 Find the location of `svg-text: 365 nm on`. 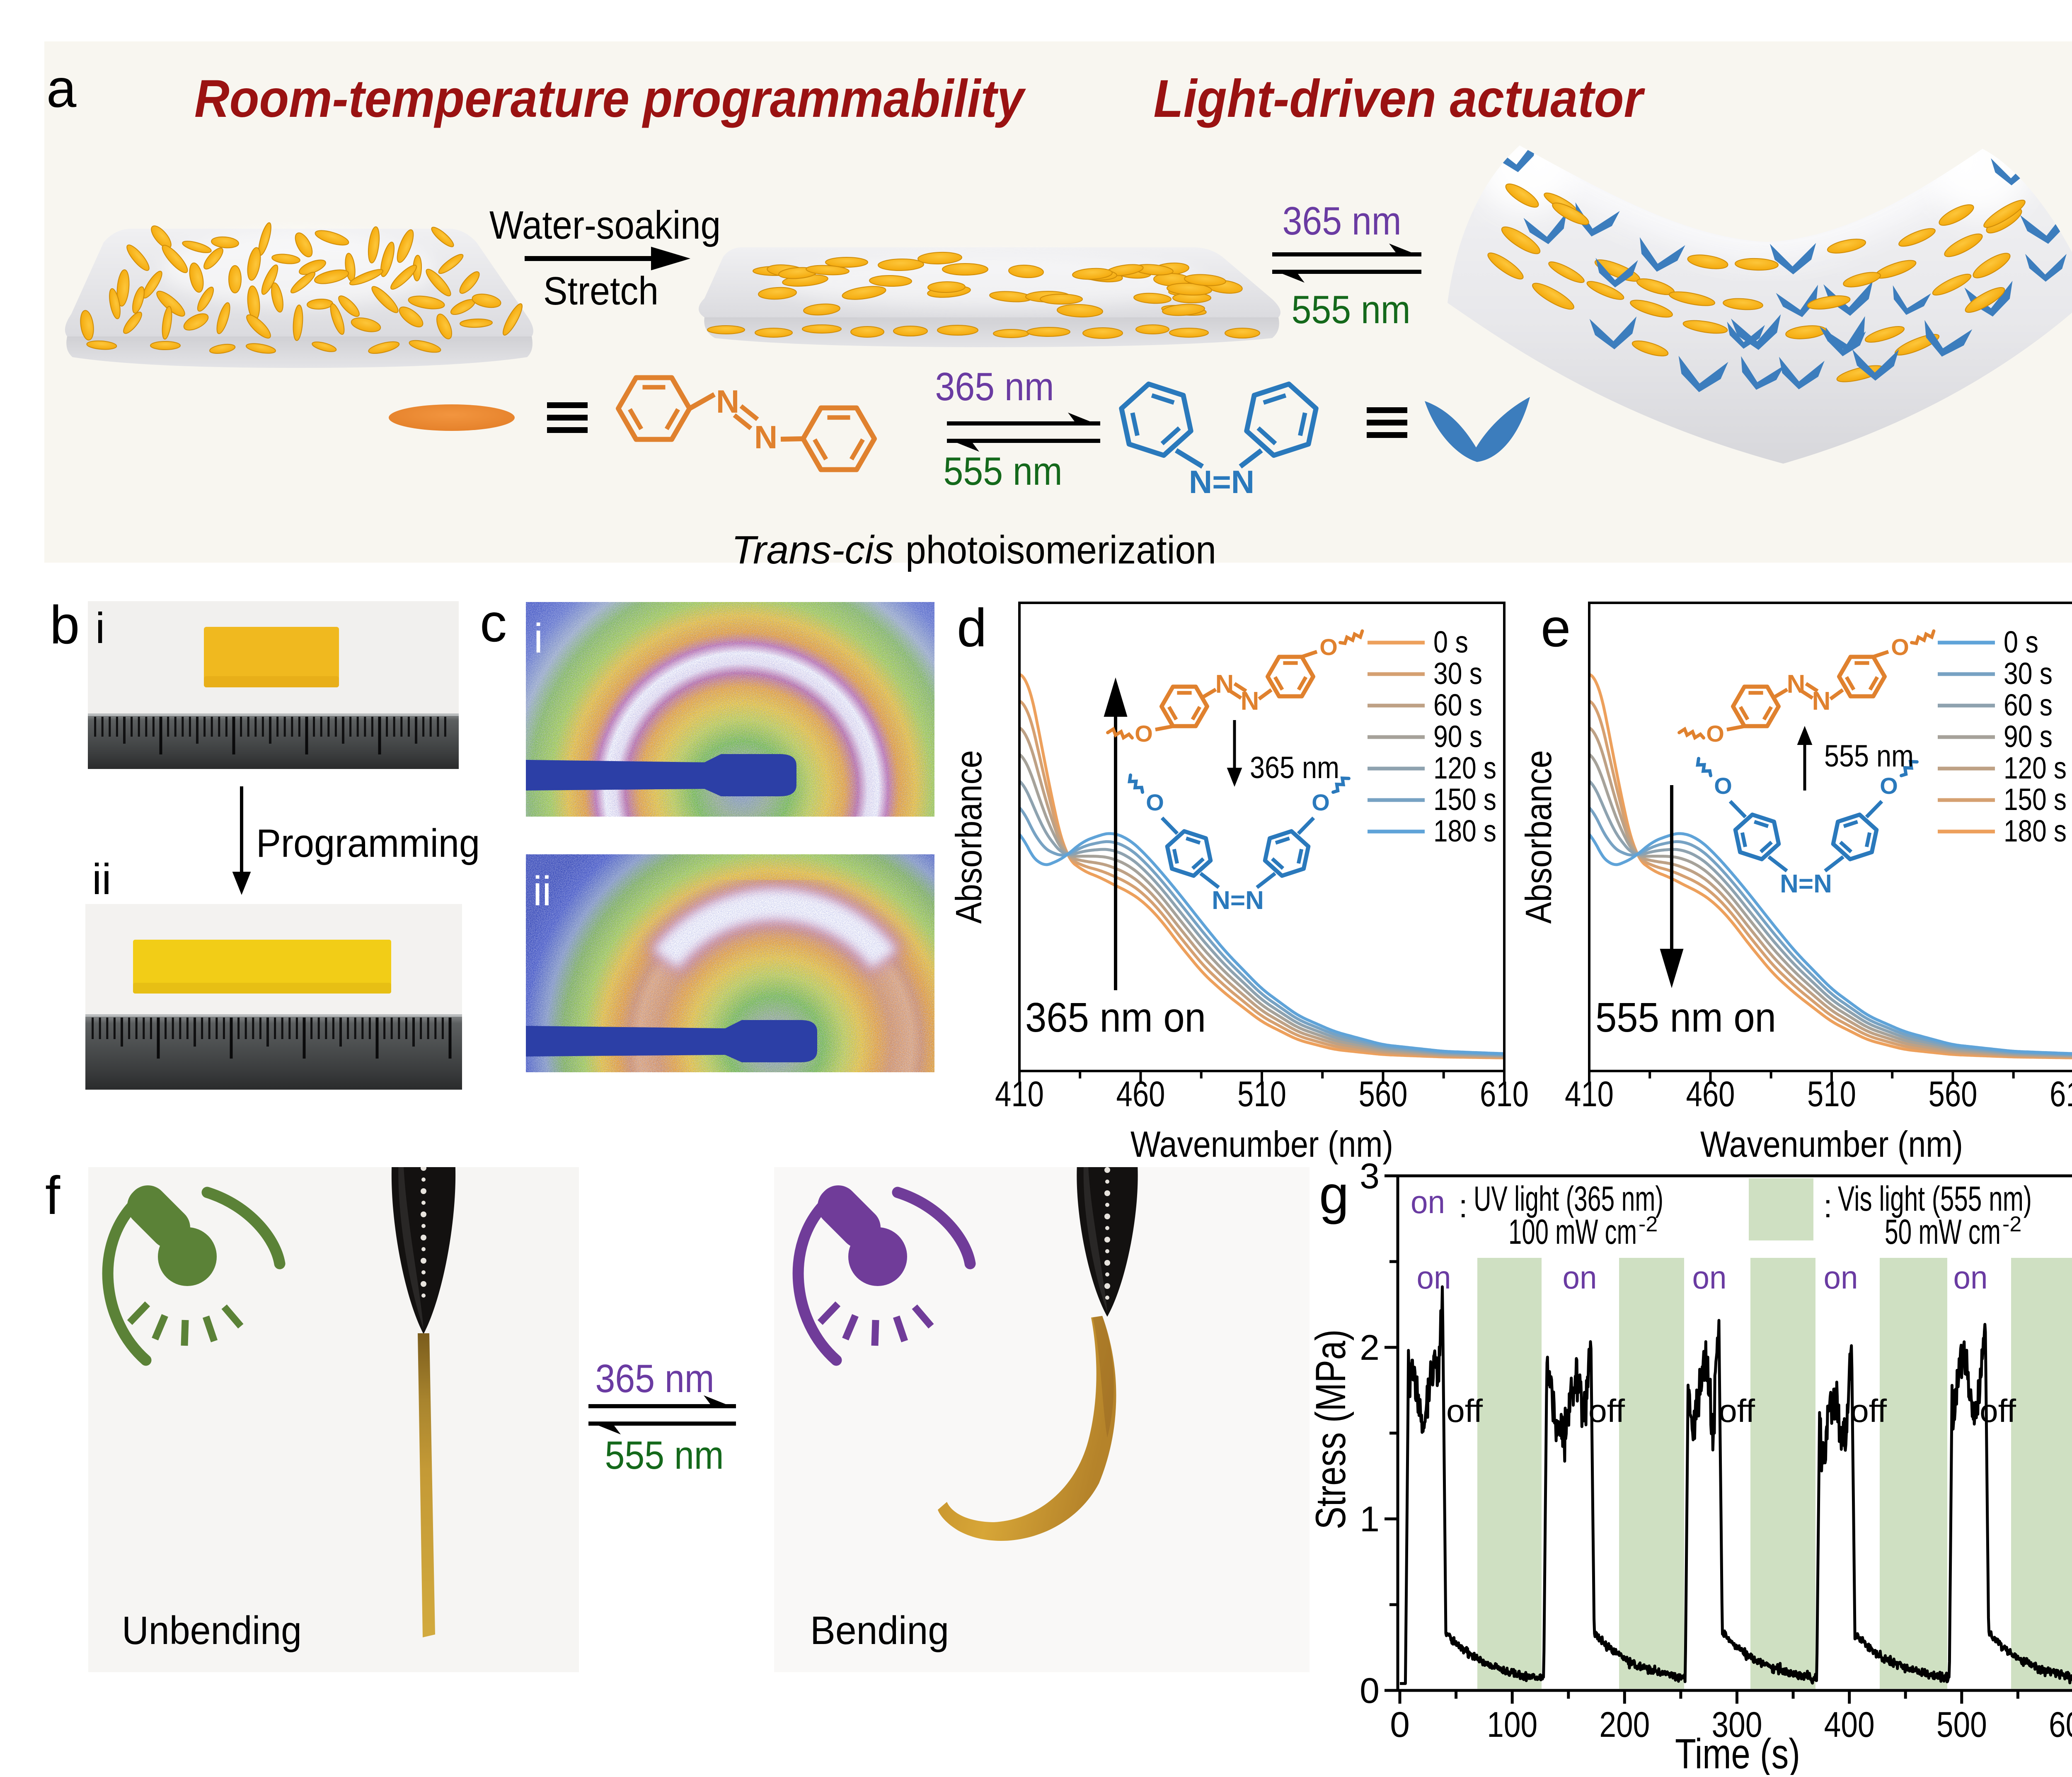

svg-text: 365 nm on is located at coordinates (1115, 1017).